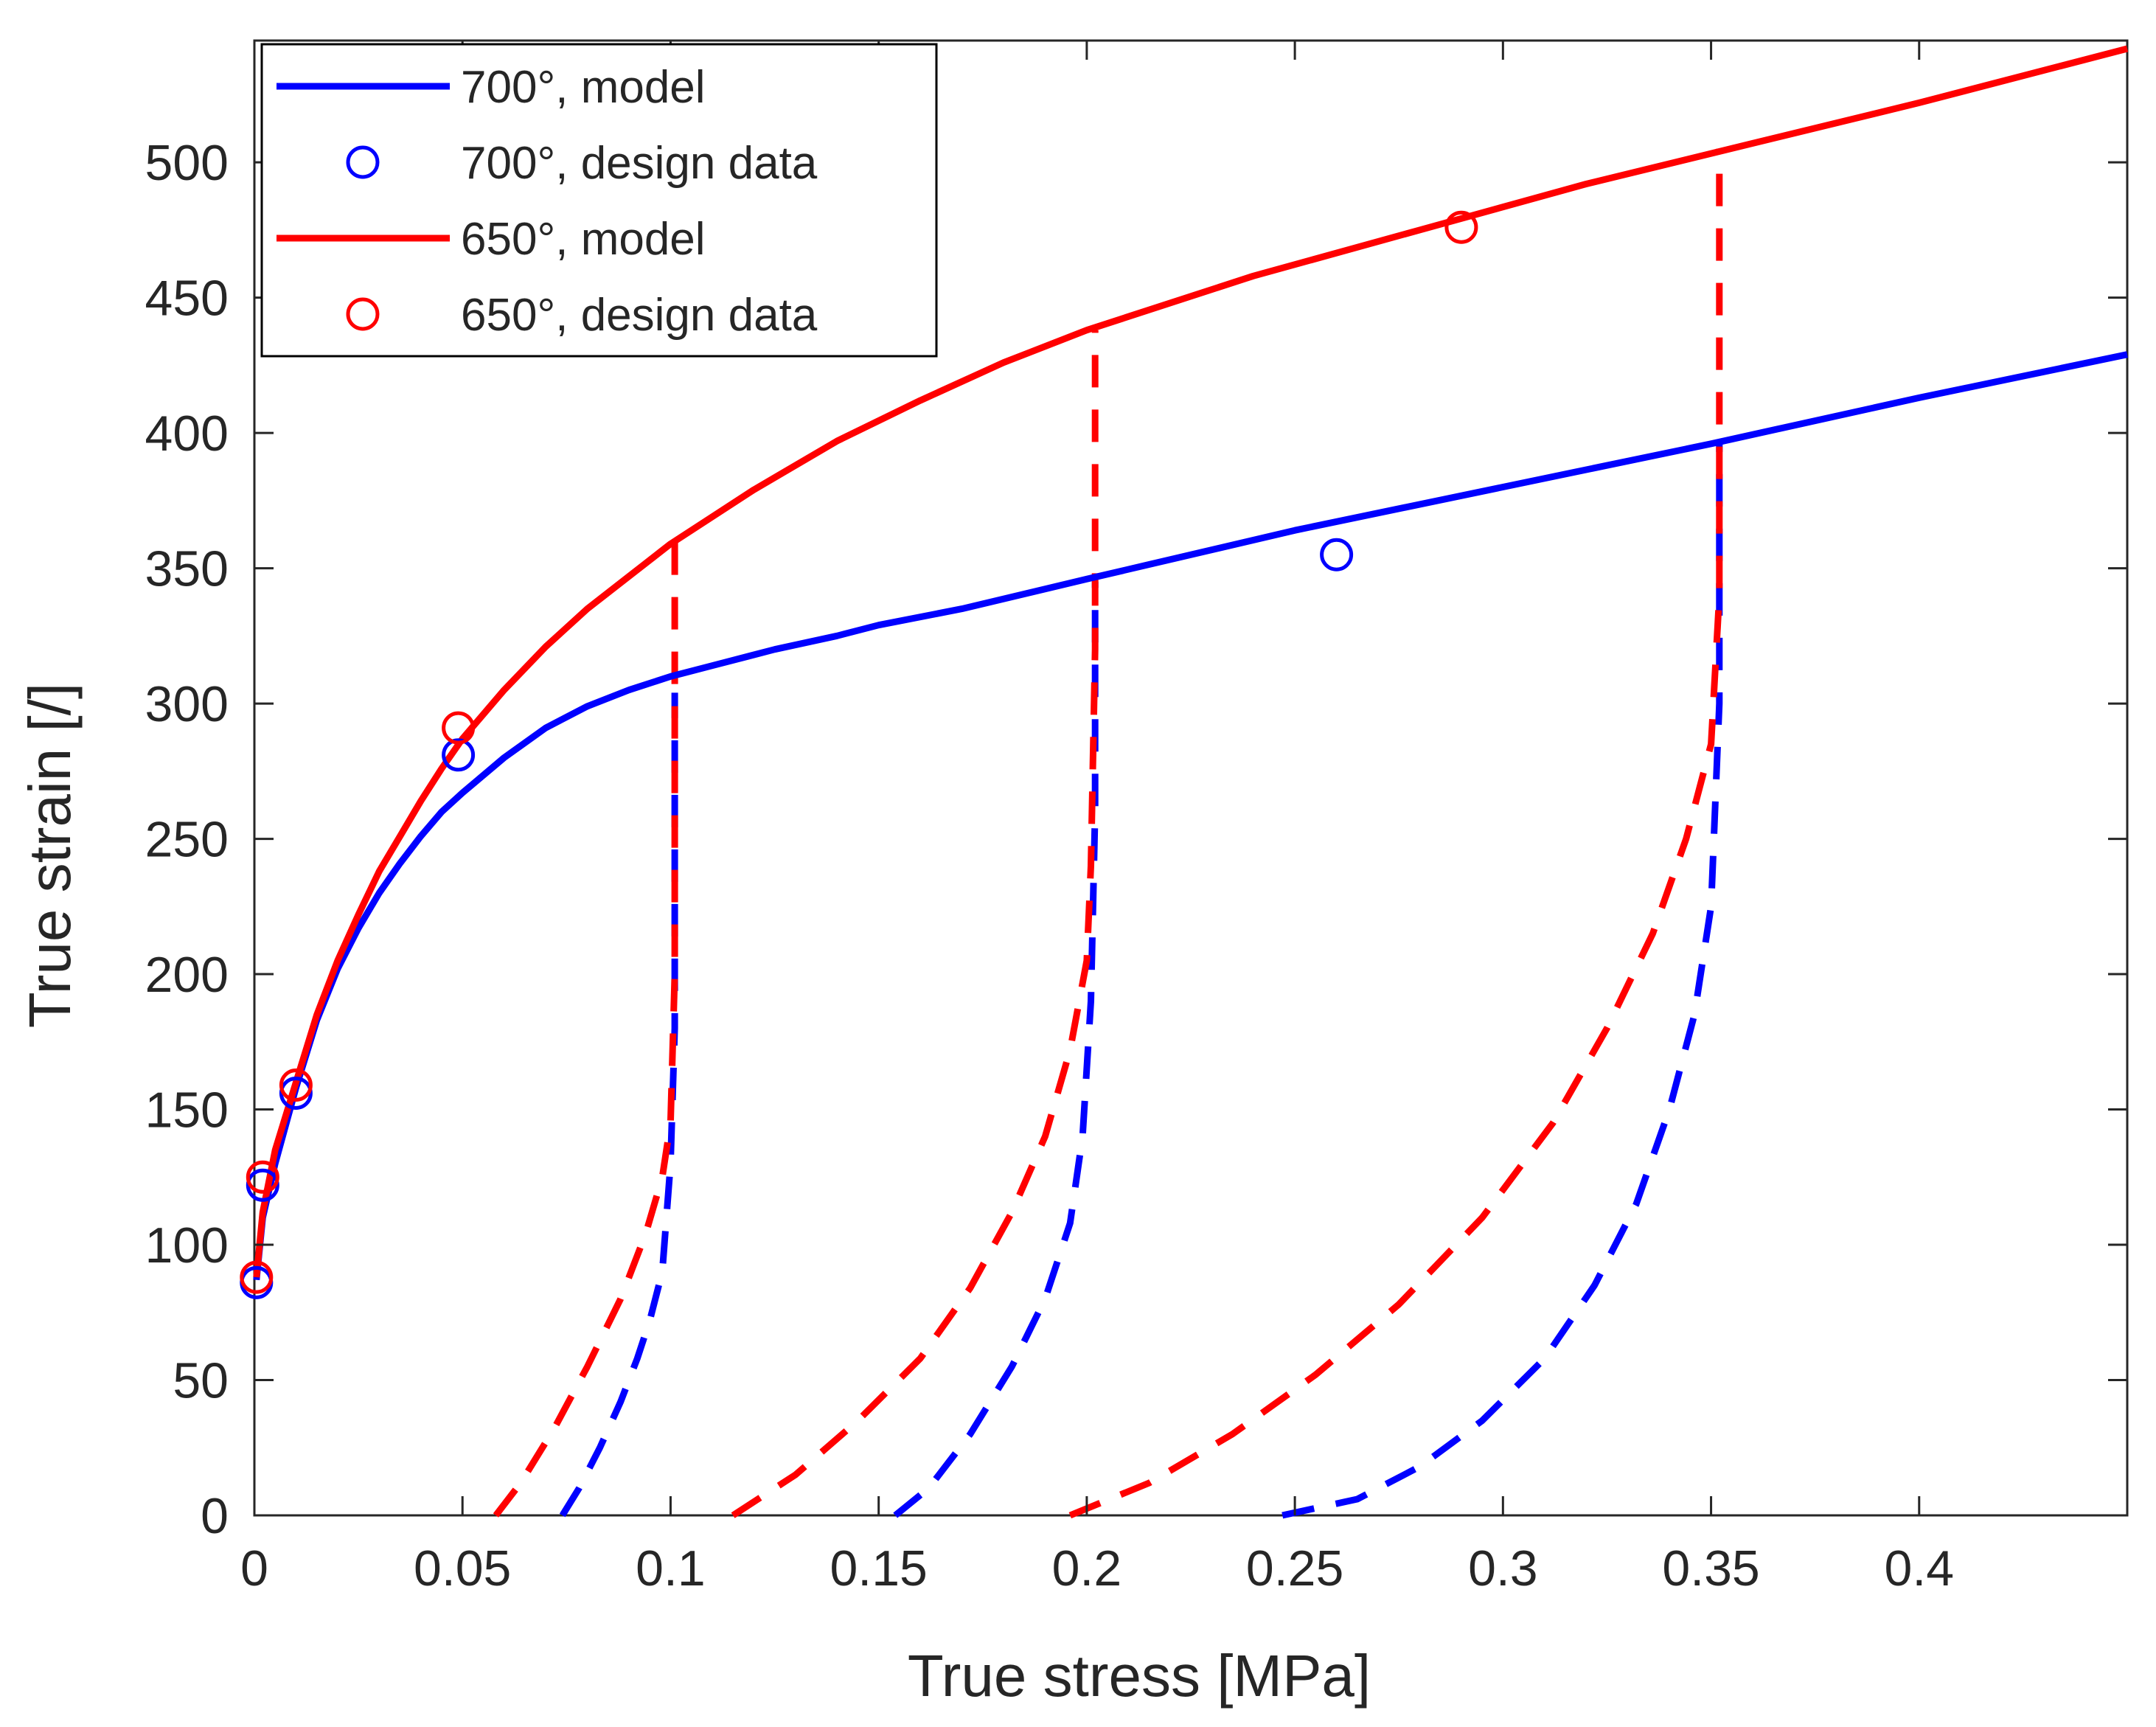 This screenshot has width=2156, height=1727. Describe the element at coordinates (254, 1568) in the screenshot. I see `x-tick-label: 0` at that location.